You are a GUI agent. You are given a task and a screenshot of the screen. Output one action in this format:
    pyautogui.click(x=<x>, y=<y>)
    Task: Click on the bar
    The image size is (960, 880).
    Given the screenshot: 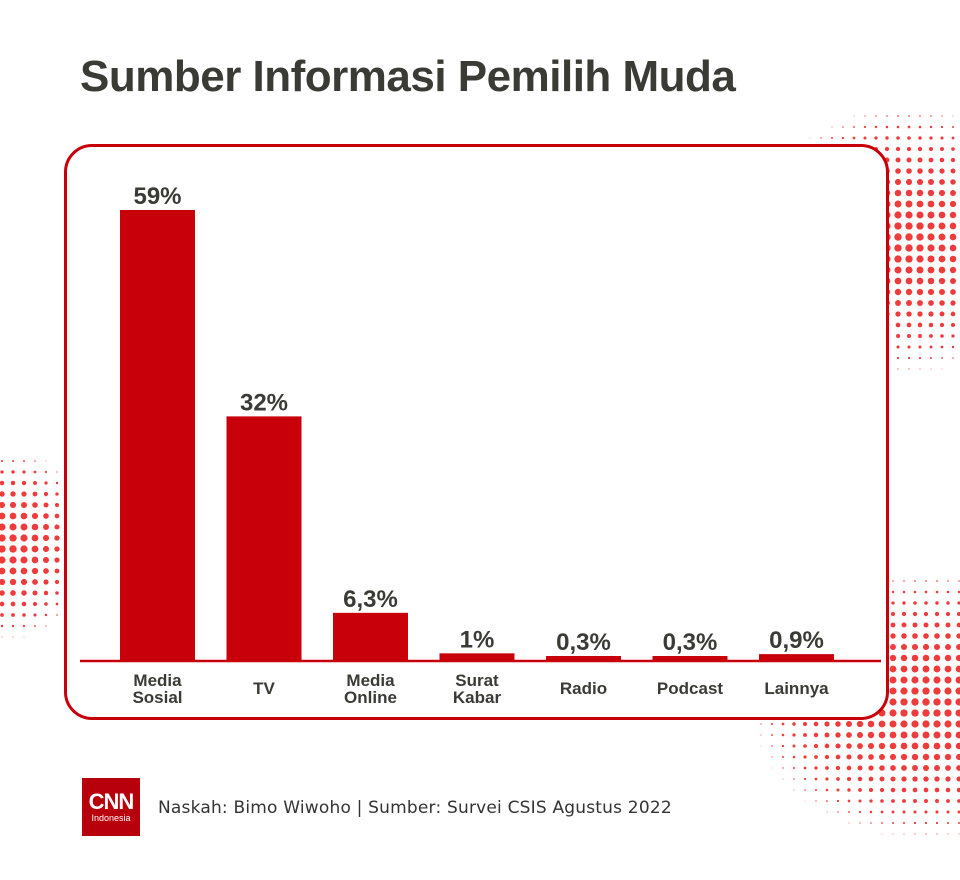 What is the action you would take?
    pyautogui.click(x=477, y=657)
    